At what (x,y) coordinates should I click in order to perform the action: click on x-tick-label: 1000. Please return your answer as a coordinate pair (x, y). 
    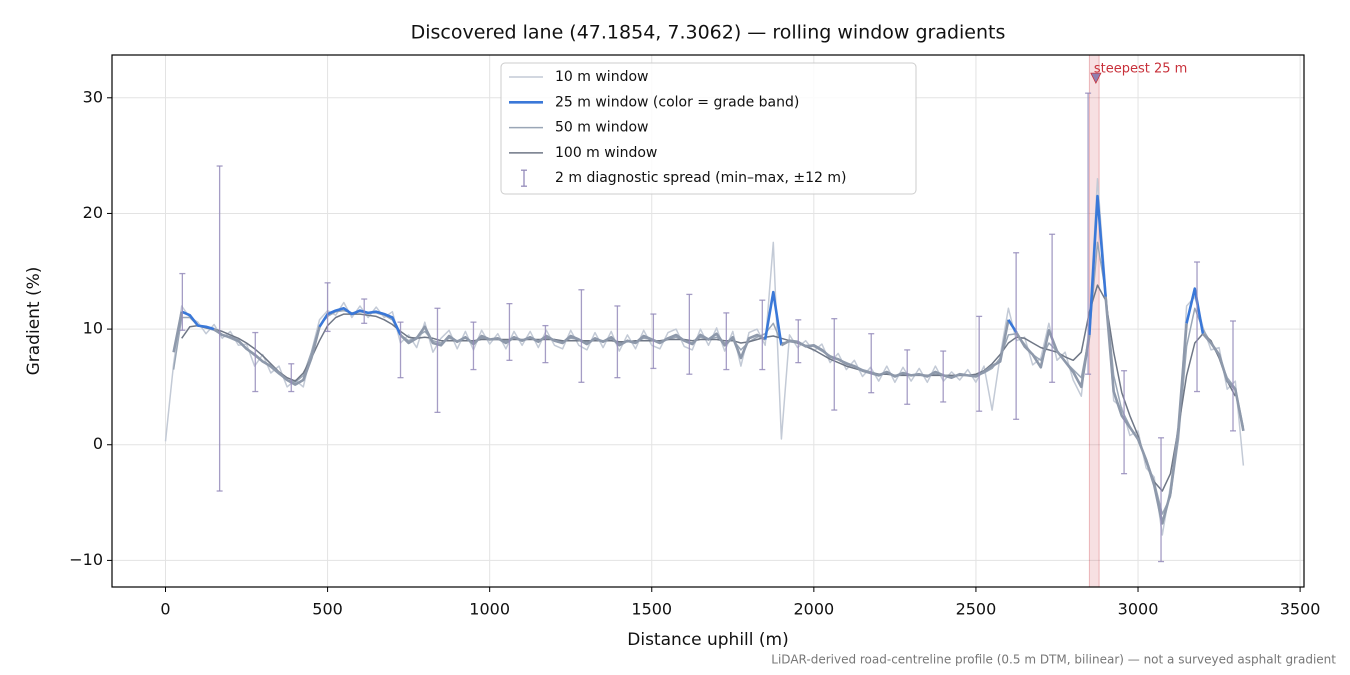
    Looking at the image, I should click on (489, 609).